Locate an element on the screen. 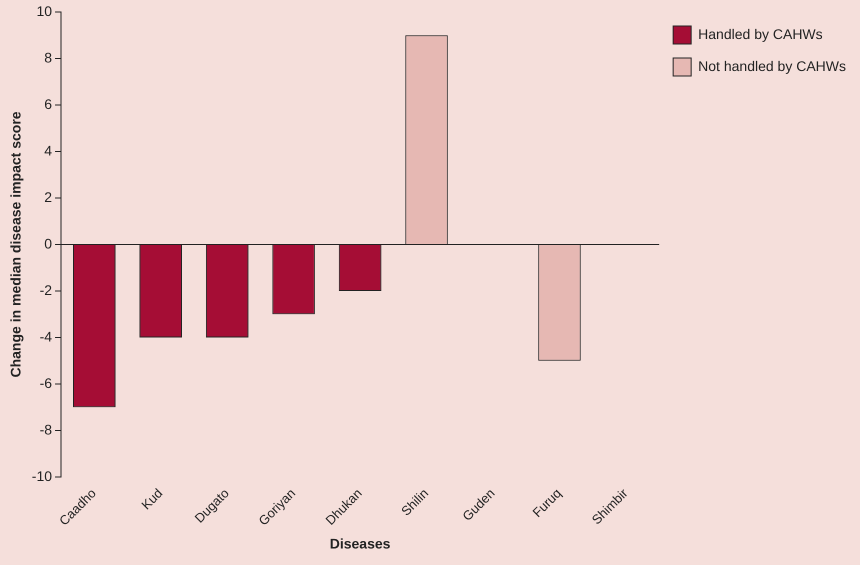 This screenshot has width=860, height=565. y-tick-label: 10 is located at coordinates (44, 10).